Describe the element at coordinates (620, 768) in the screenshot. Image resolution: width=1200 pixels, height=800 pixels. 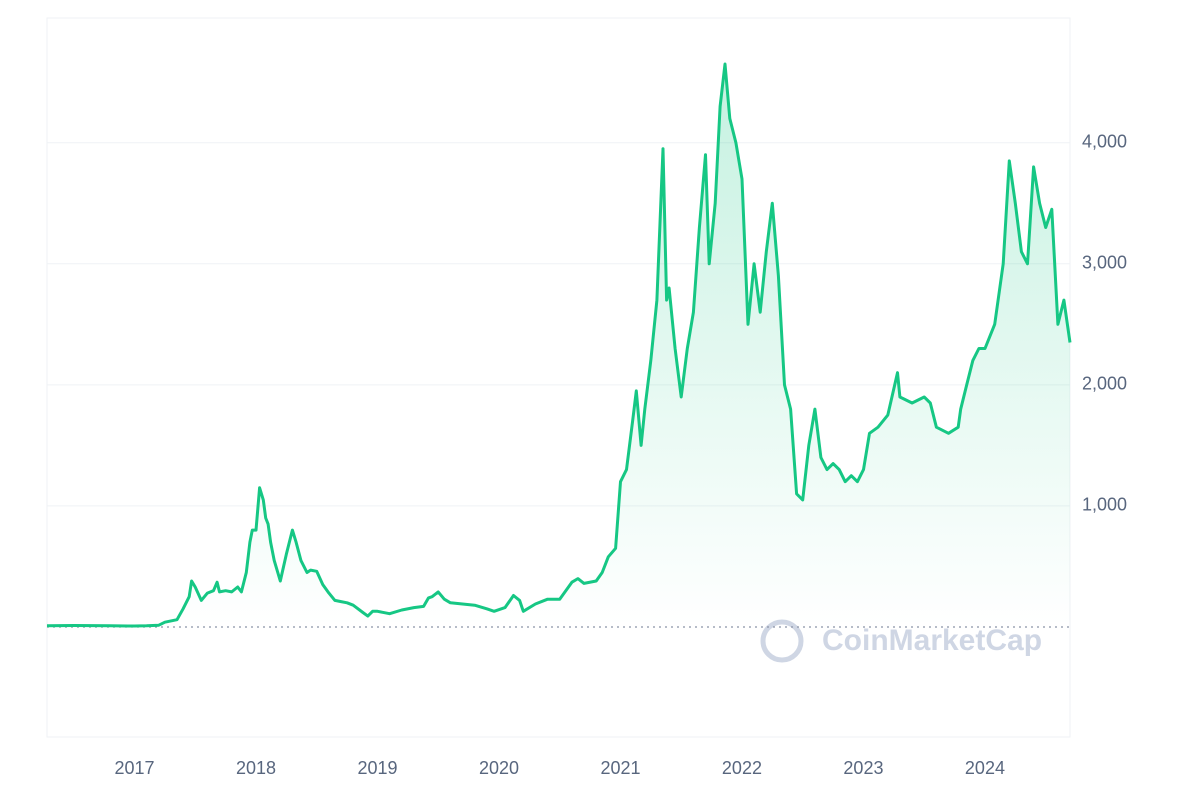
I see `x-tick-label: 2021` at that location.